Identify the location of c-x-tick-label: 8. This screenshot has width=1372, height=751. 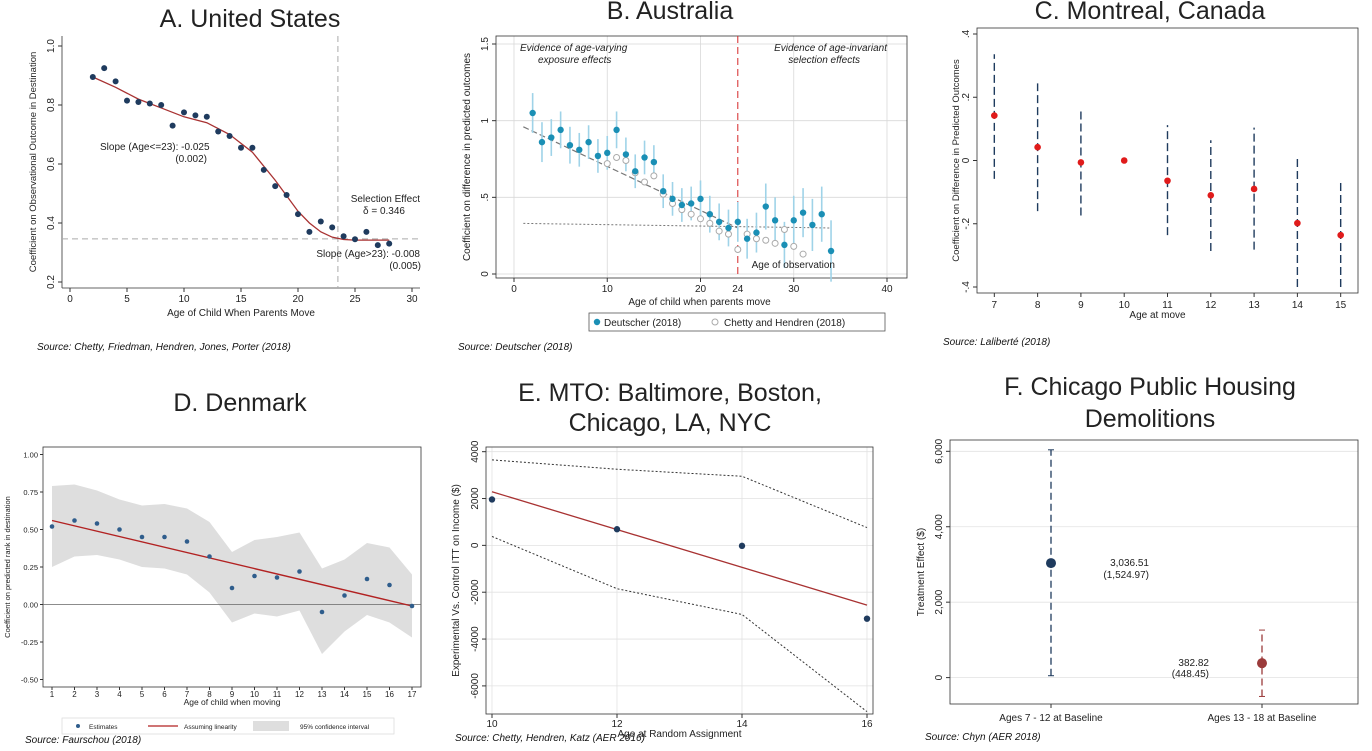
(1038, 305).